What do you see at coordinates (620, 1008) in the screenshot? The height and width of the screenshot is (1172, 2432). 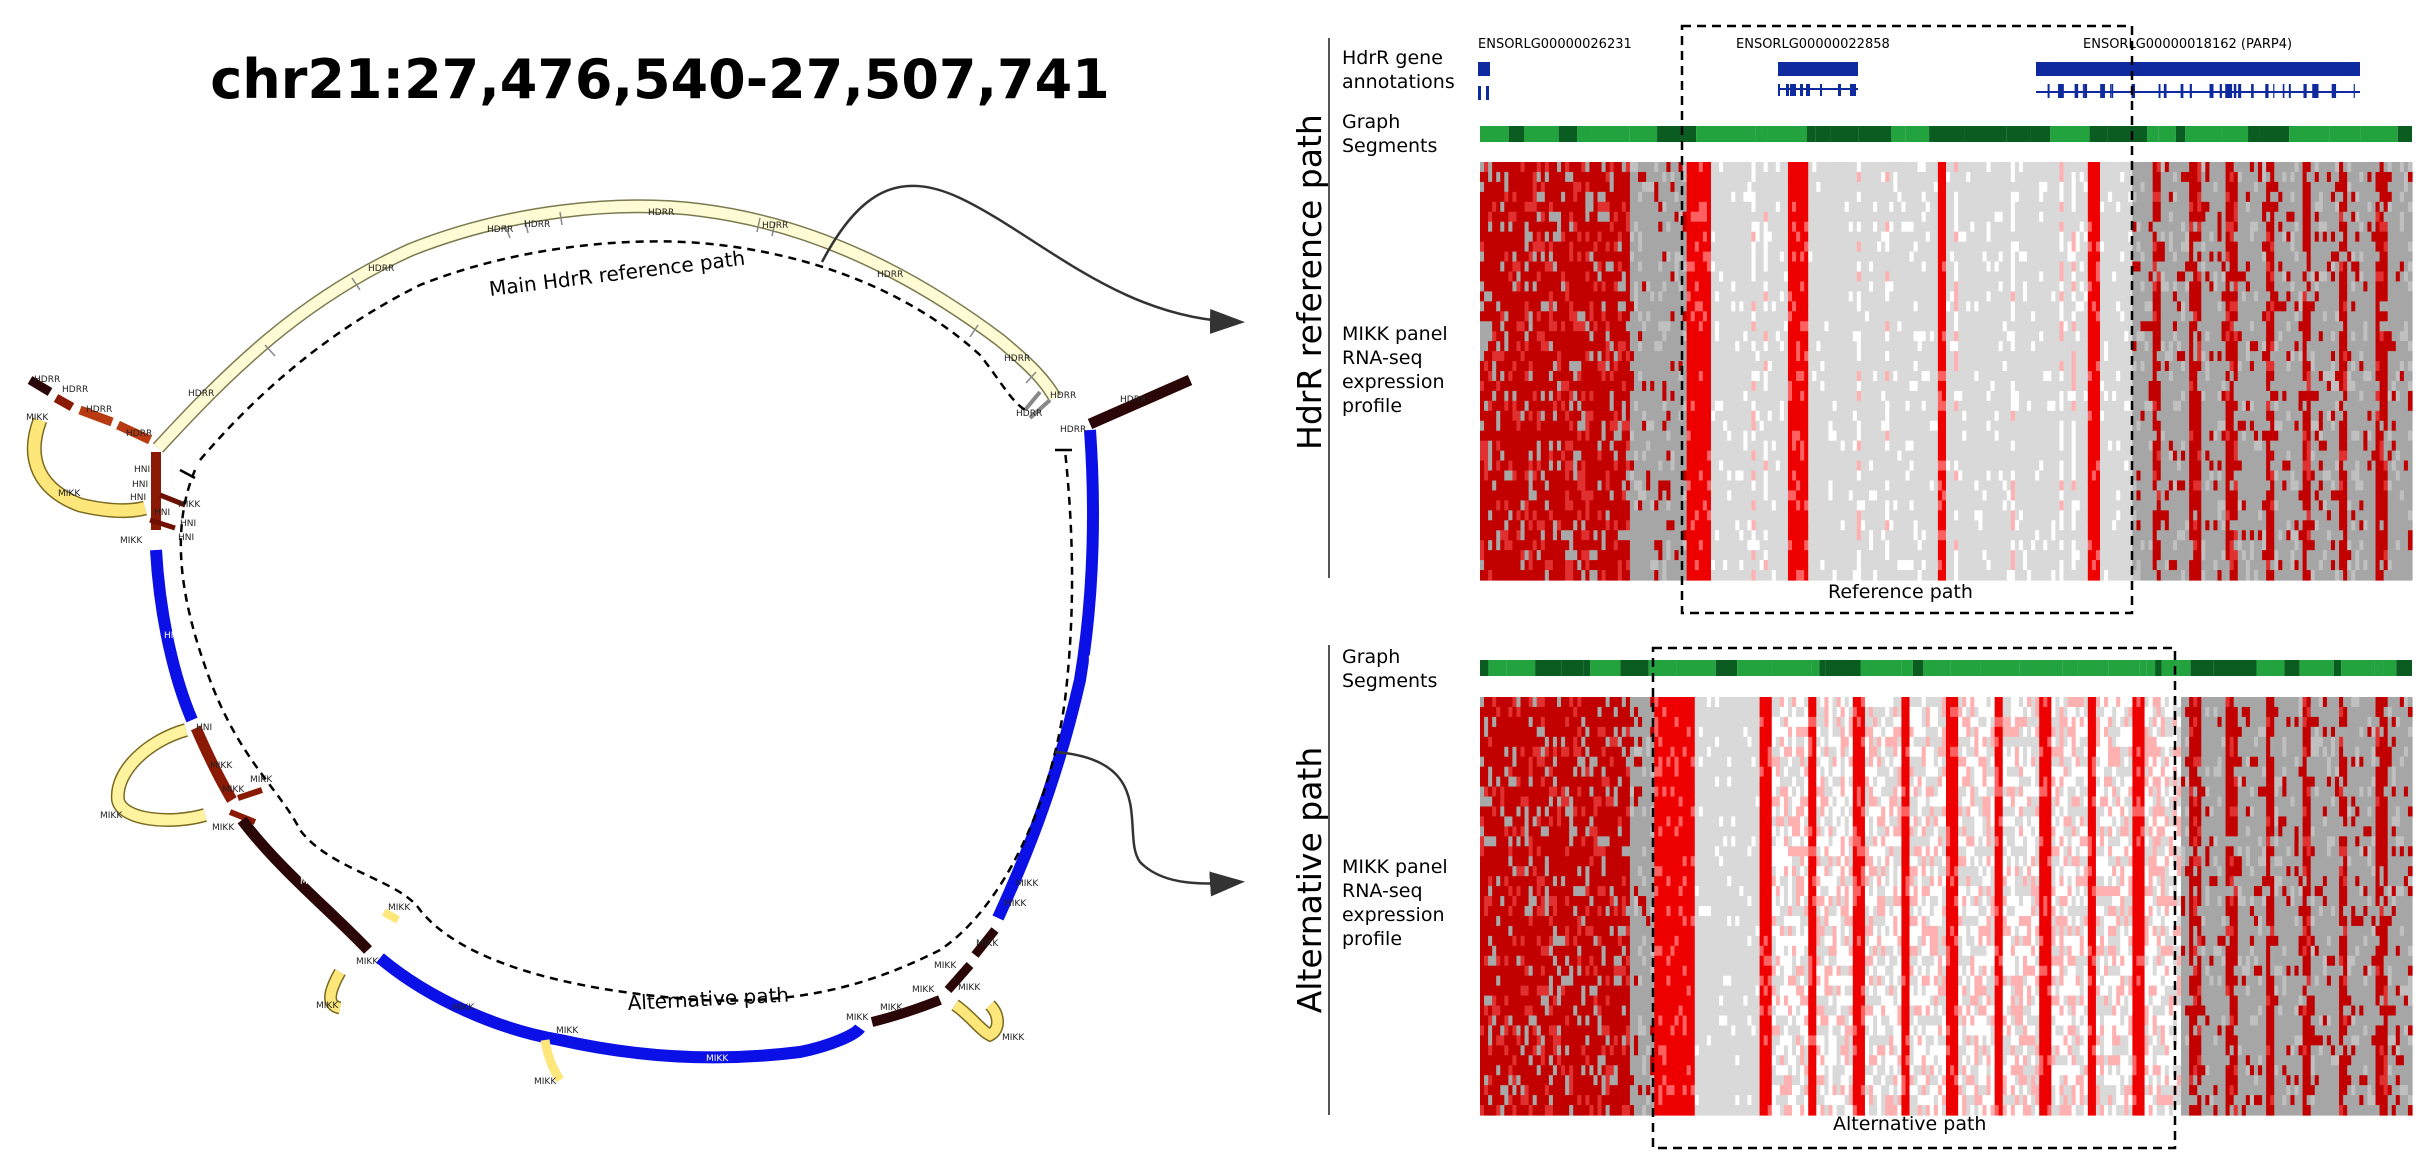 I see `blue-bottom-arc` at bounding box center [620, 1008].